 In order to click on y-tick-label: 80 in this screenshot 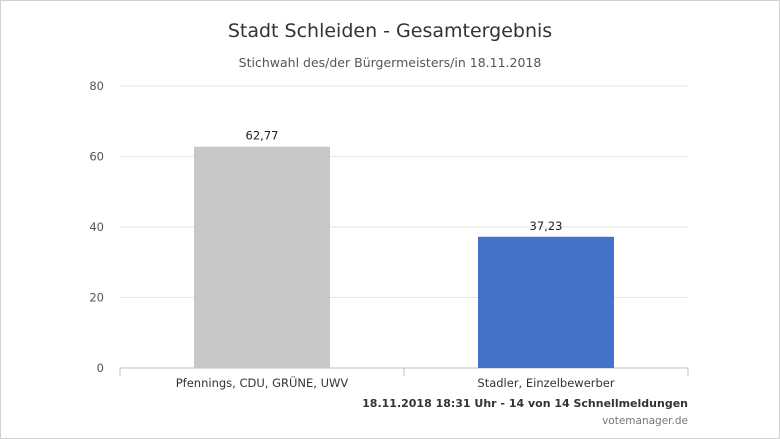, I will do `click(96, 86)`.